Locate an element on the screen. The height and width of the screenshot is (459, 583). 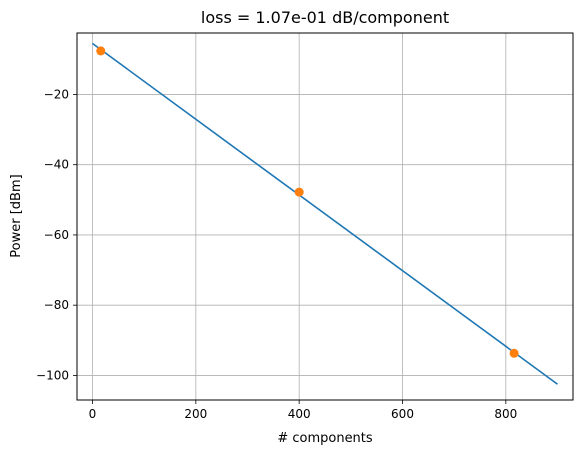
x-tick-label: 200 is located at coordinates (195, 414).